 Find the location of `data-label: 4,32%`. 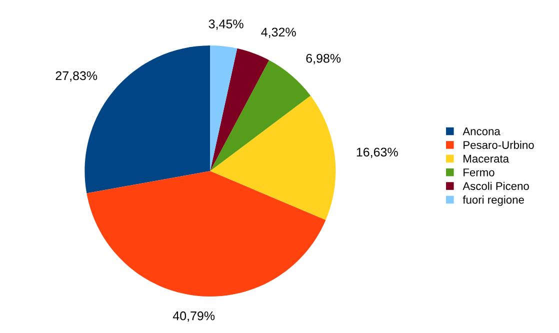

data-label: 4,32% is located at coordinates (278, 33).